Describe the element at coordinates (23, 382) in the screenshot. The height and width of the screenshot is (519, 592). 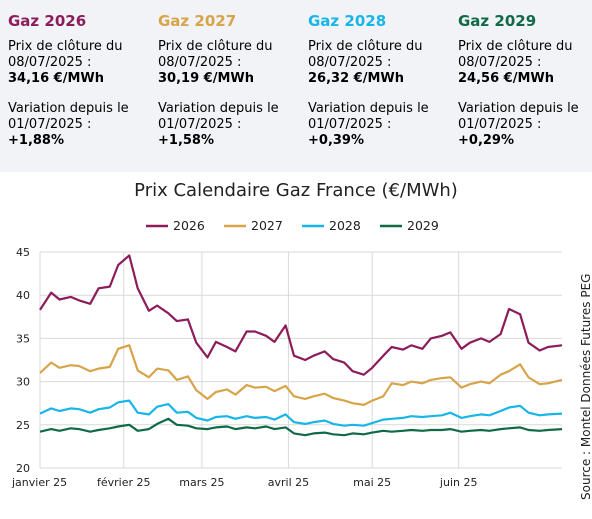
I see `y-tick-label: 30` at that location.